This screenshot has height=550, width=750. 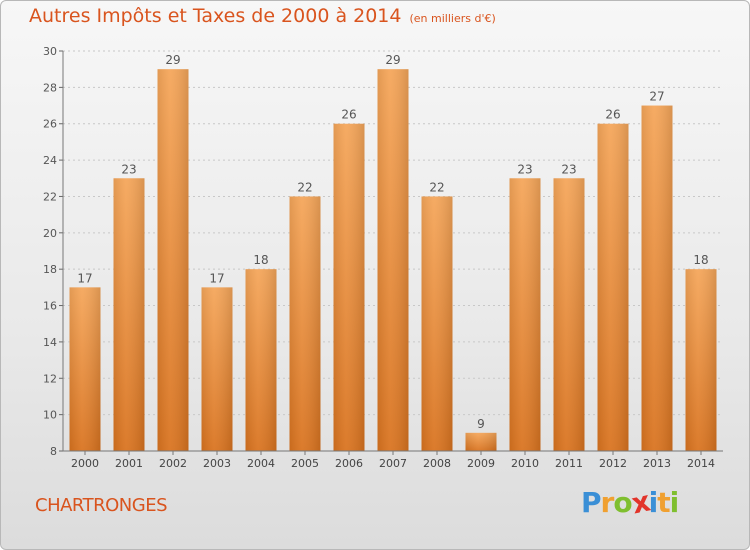 What do you see at coordinates (215, 16) in the screenshot?
I see `chart-title: Autres Impôts et Taxes de 2000 à 2014` at bounding box center [215, 16].